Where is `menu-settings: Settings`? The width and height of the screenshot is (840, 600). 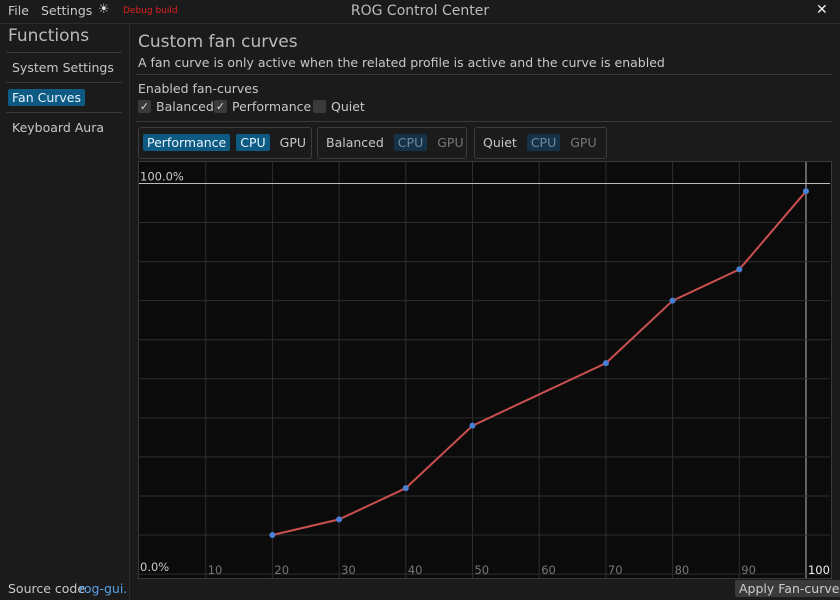 menu-settings: Settings is located at coordinates (67, 10).